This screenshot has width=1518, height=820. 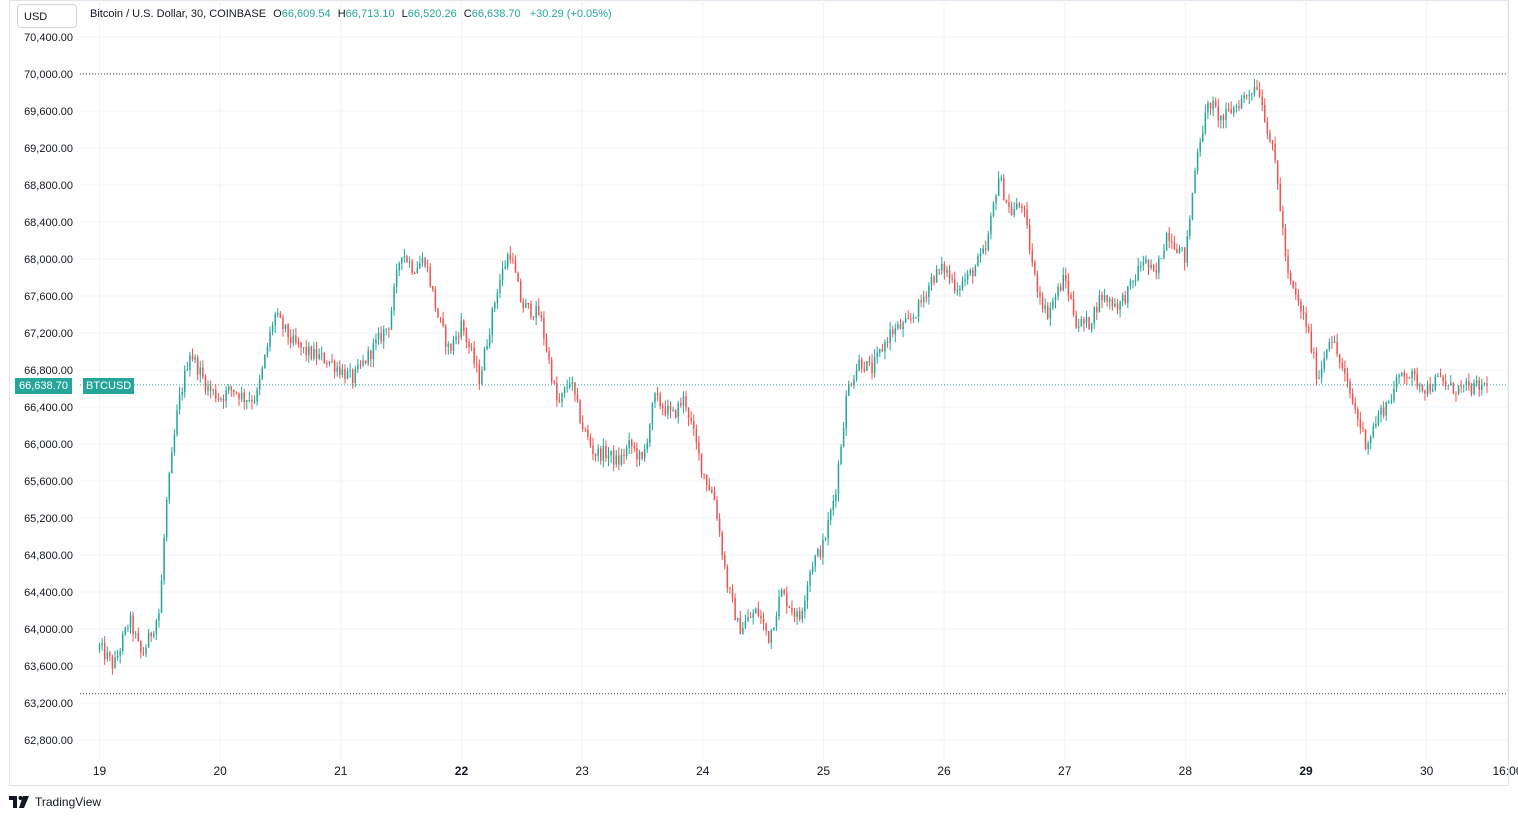 What do you see at coordinates (1186, 771) in the screenshot?
I see `x-tick-label: 28` at bounding box center [1186, 771].